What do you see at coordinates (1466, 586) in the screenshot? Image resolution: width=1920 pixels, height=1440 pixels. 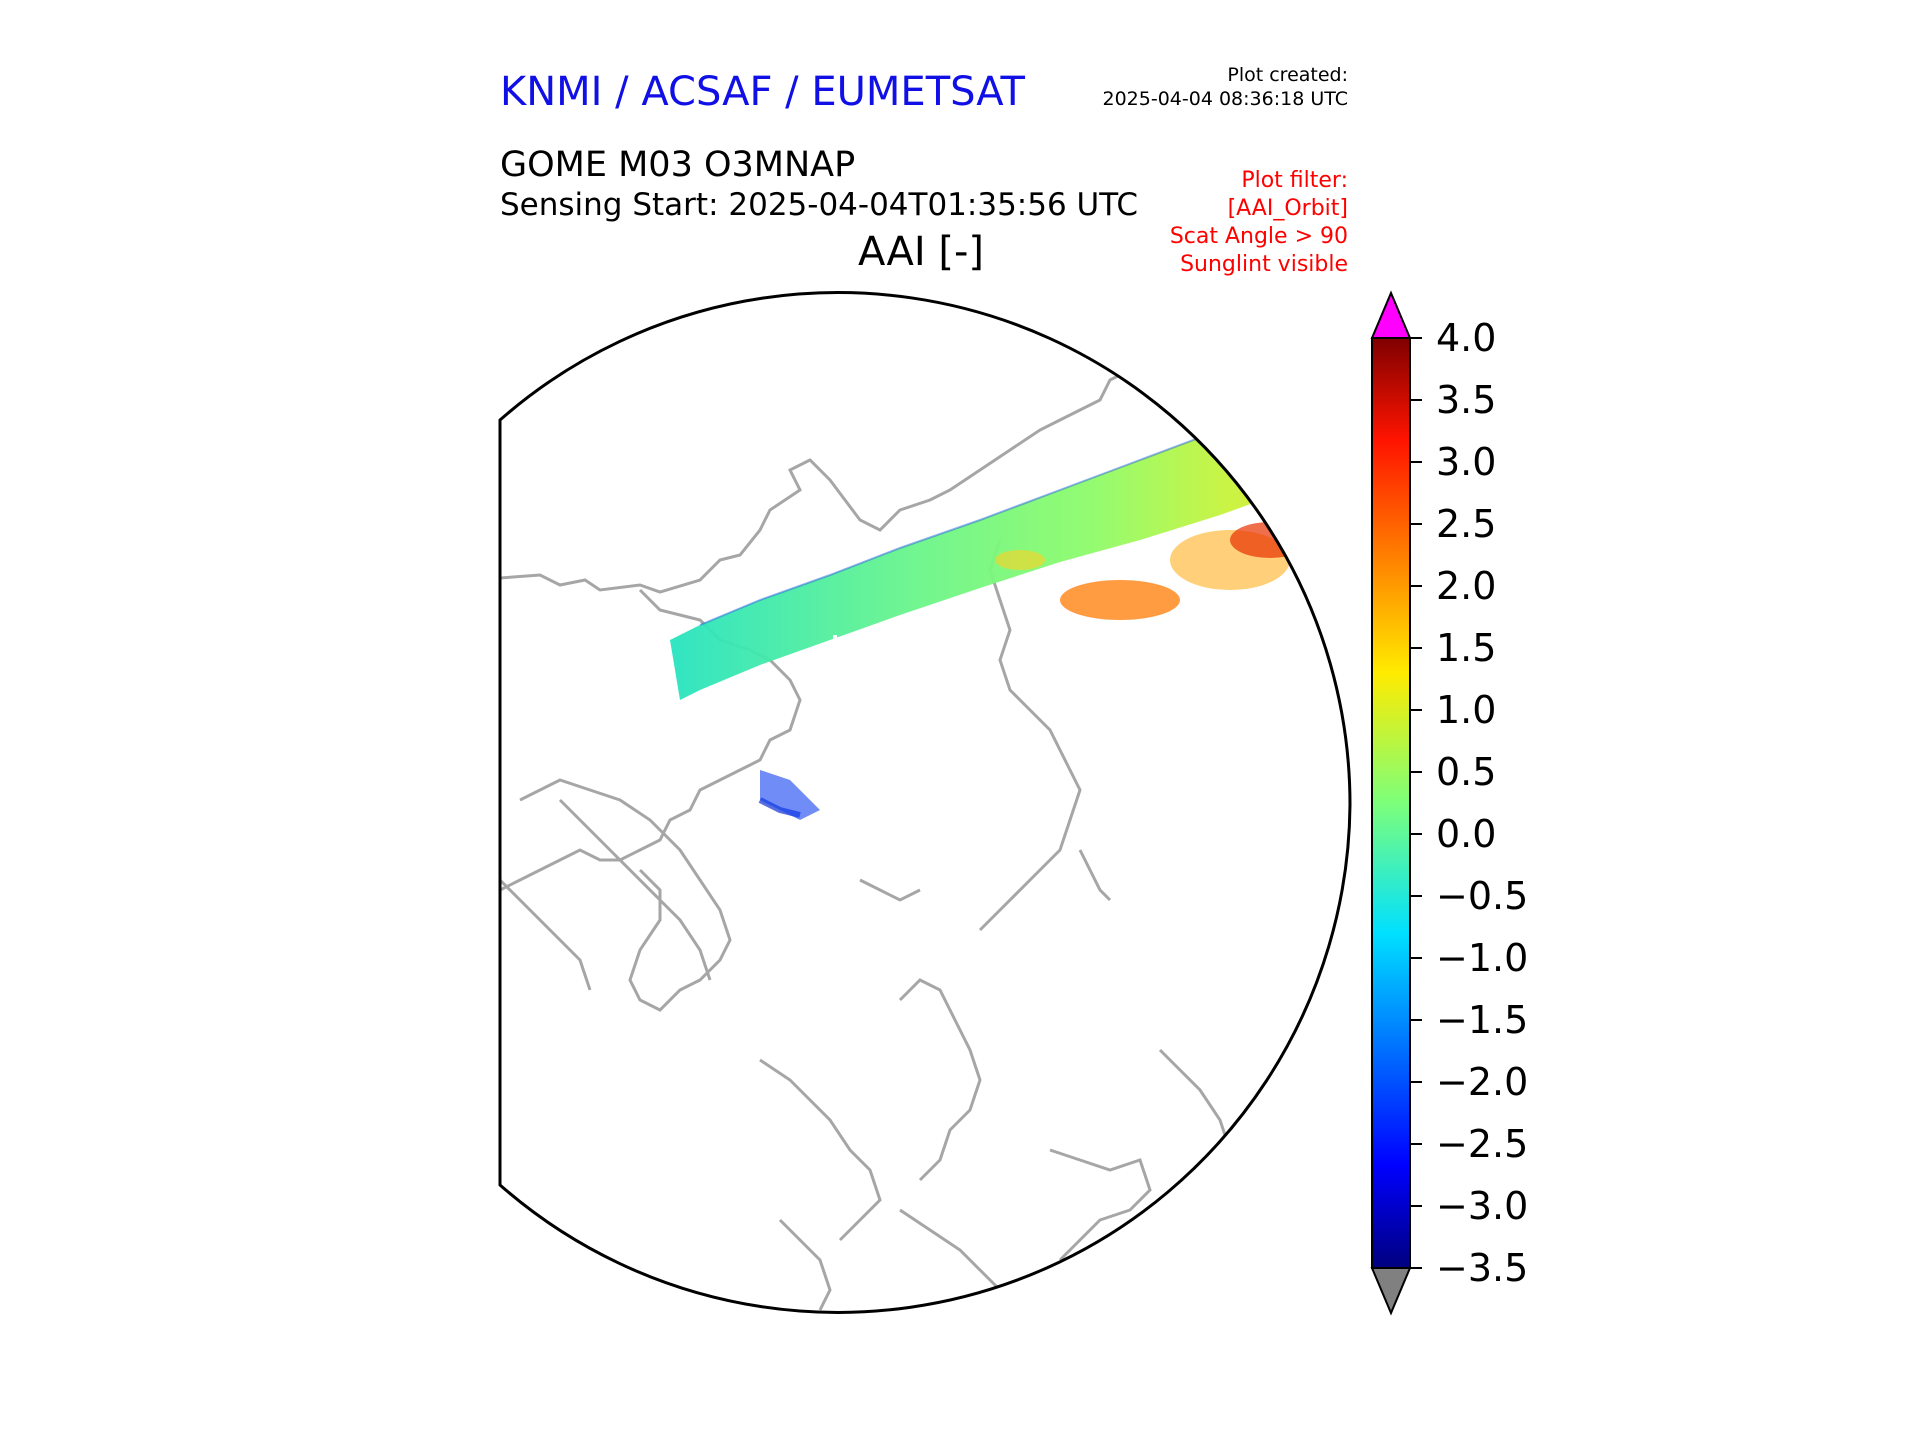 I see `colorbar-tick-label: 2.0` at bounding box center [1466, 586].